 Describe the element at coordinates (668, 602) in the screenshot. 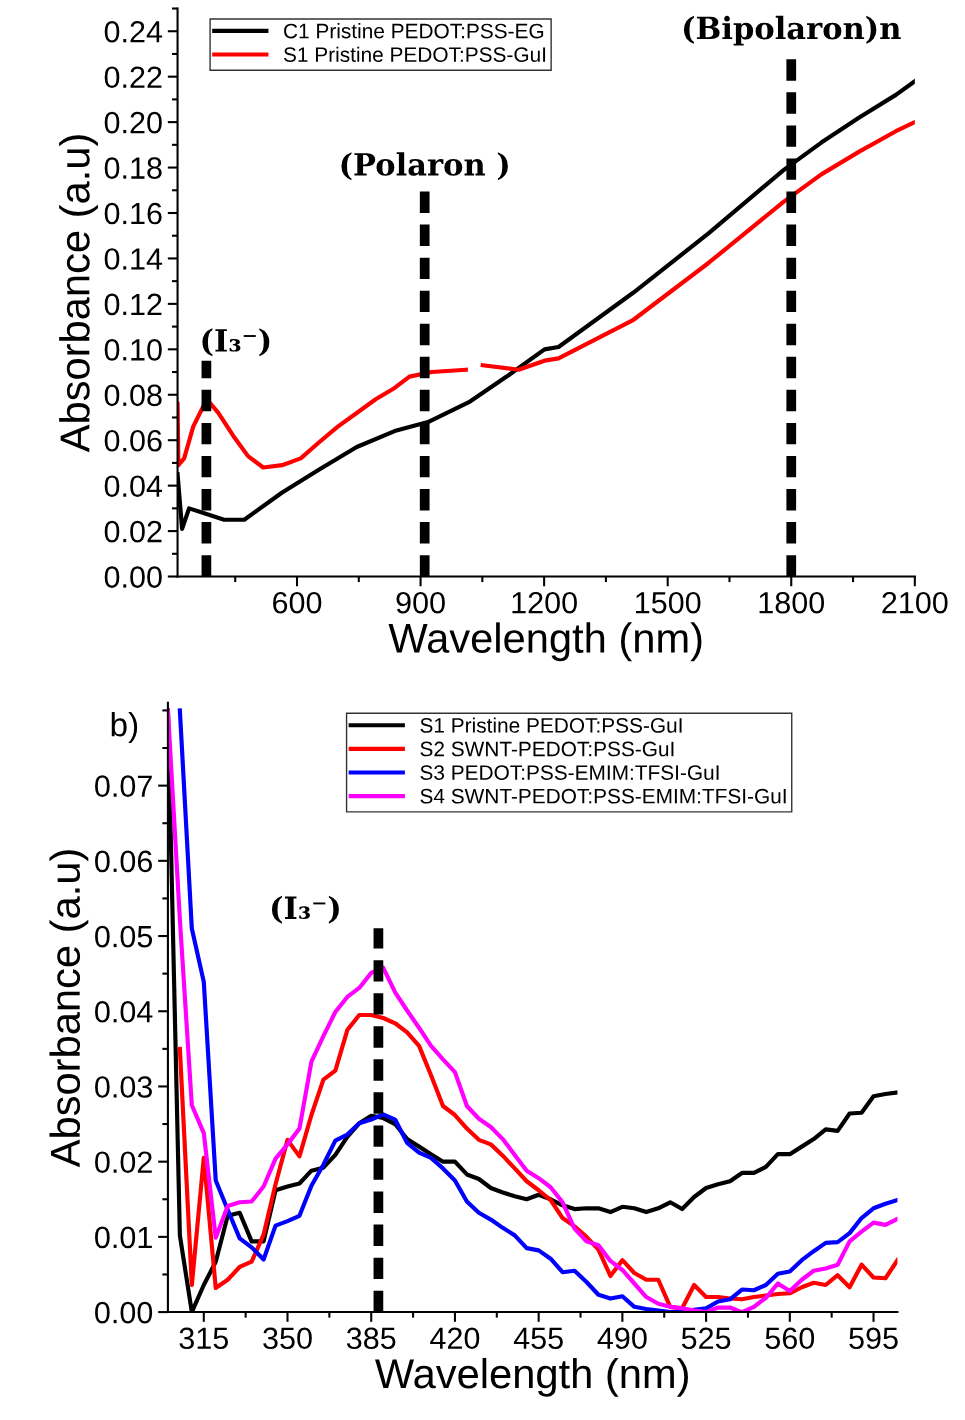

I see `x-tick-label: 1500` at that location.